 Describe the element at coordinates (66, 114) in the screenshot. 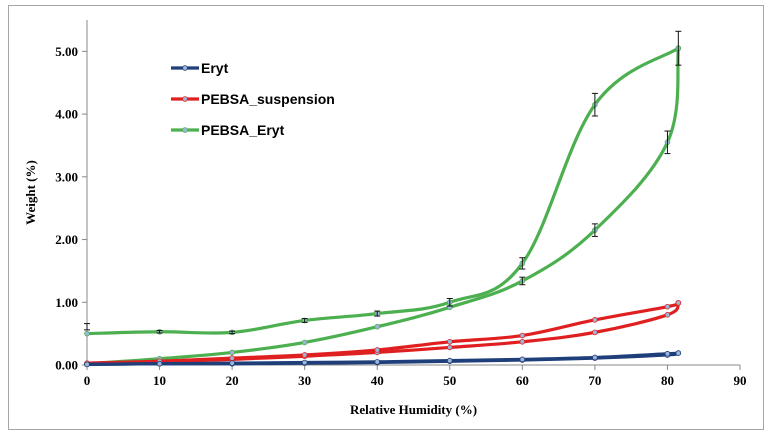

I see `y-tick-label: 4.00` at that location.